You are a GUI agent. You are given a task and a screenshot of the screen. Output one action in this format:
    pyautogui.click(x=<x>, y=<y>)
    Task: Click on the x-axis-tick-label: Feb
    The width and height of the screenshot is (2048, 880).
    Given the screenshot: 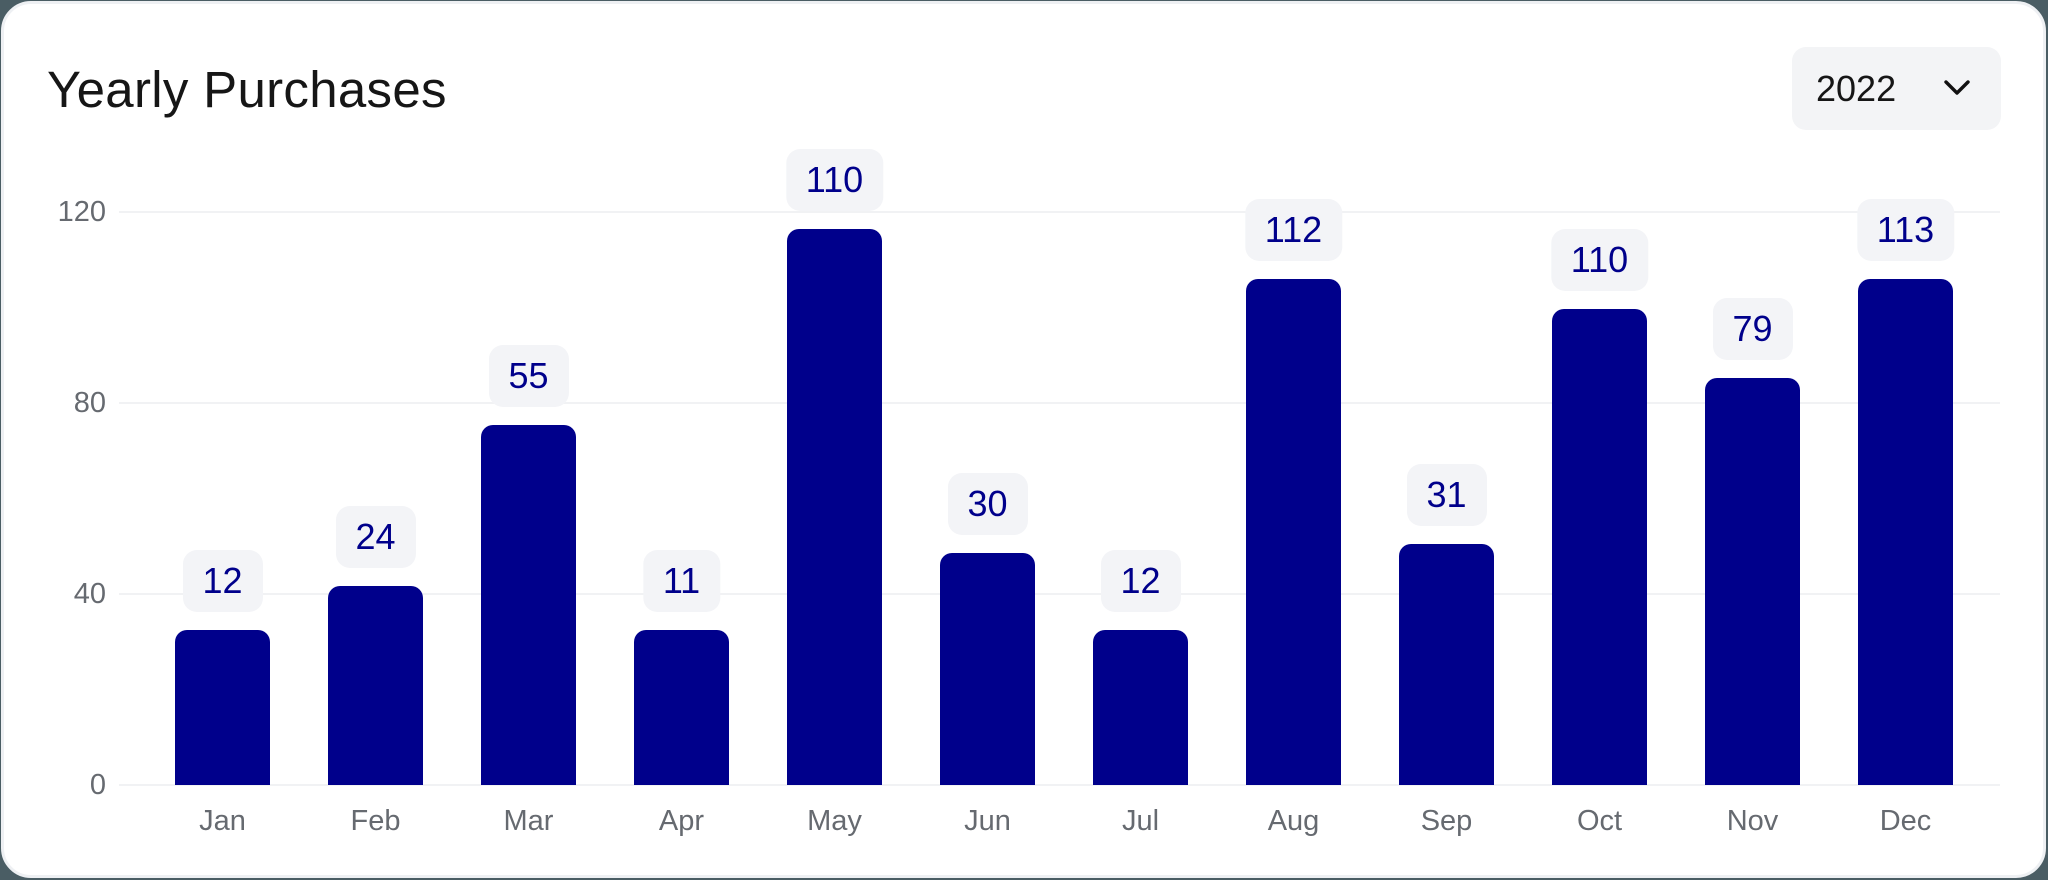 What is the action you would take?
    pyautogui.click(x=375, y=821)
    